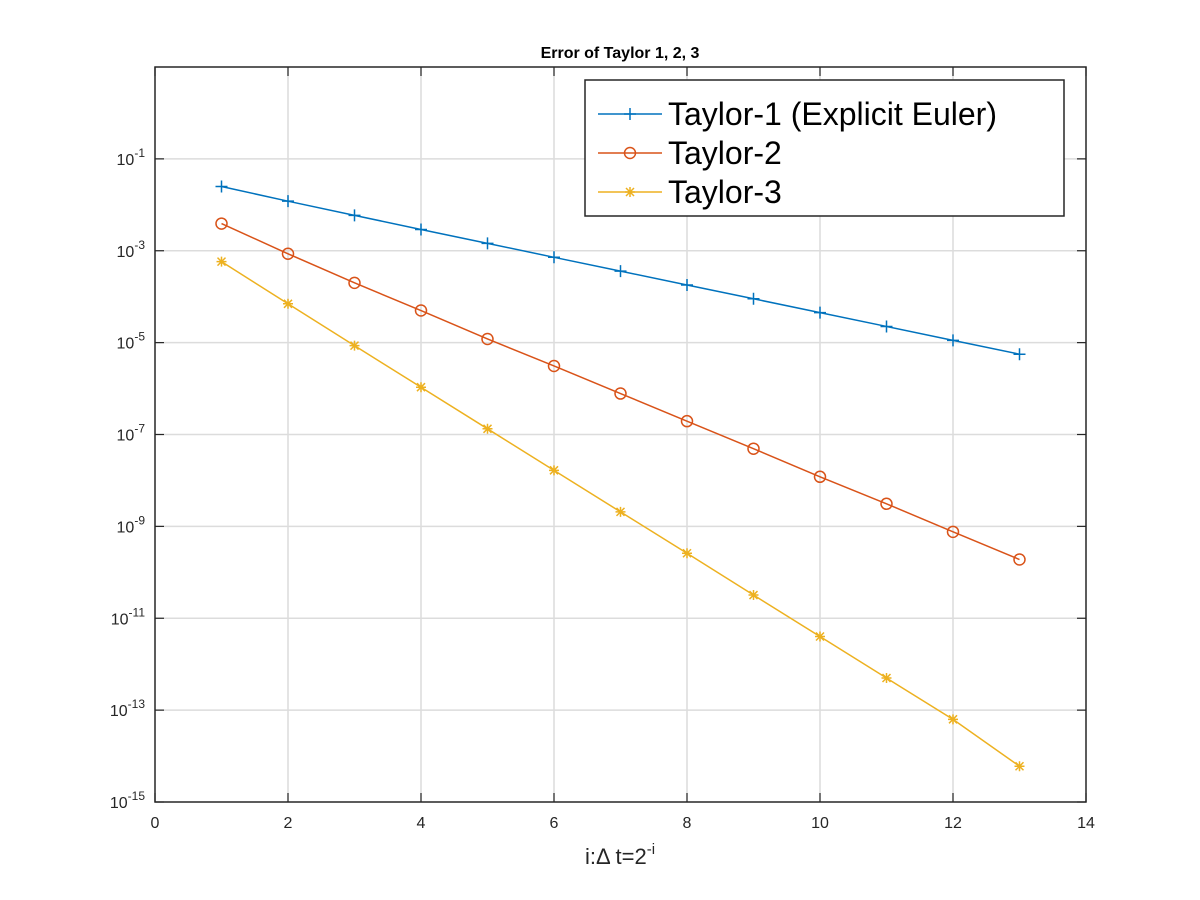 This screenshot has height=900, width=1200. I want to click on x-tick-label: 8, so click(687, 823).